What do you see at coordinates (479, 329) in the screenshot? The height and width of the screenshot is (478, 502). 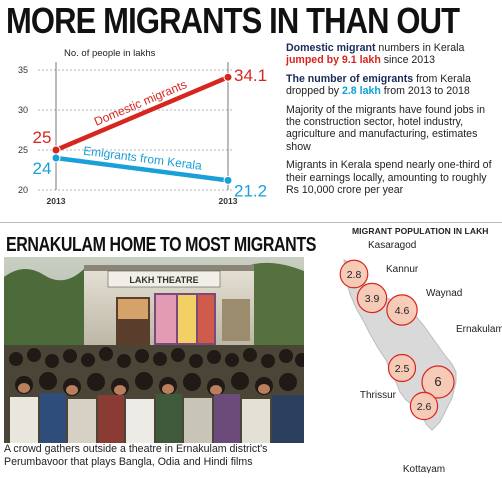 I see `district-name: Ernakulam` at bounding box center [479, 329].